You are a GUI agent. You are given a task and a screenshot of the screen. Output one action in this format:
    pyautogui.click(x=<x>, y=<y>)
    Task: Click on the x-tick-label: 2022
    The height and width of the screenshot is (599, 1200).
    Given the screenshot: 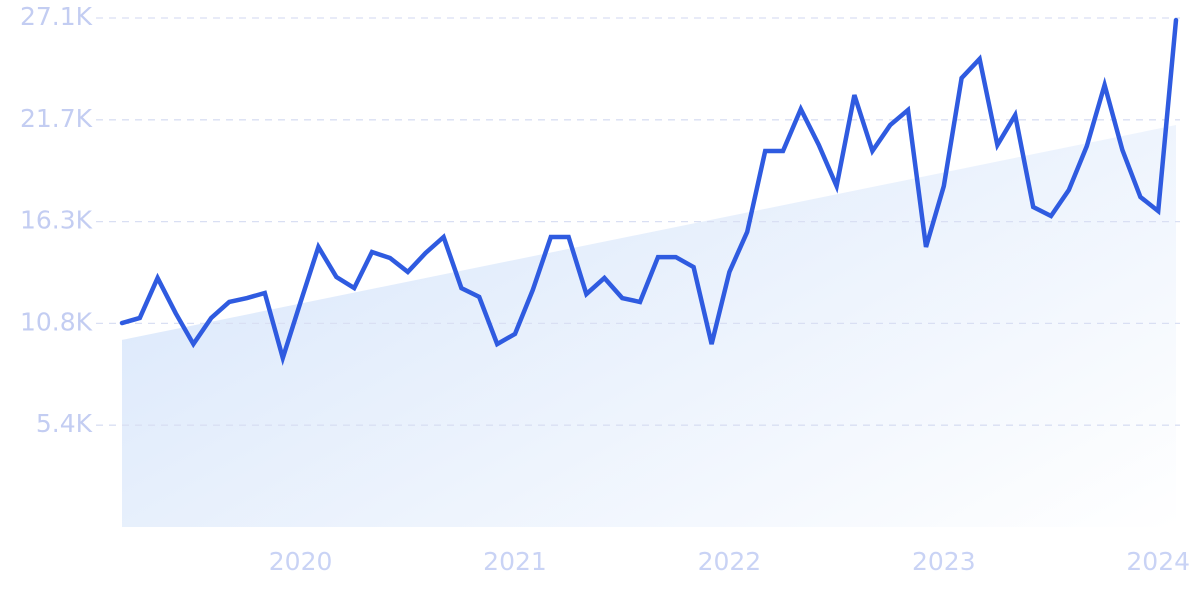 What is the action you would take?
    pyautogui.click(x=730, y=561)
    